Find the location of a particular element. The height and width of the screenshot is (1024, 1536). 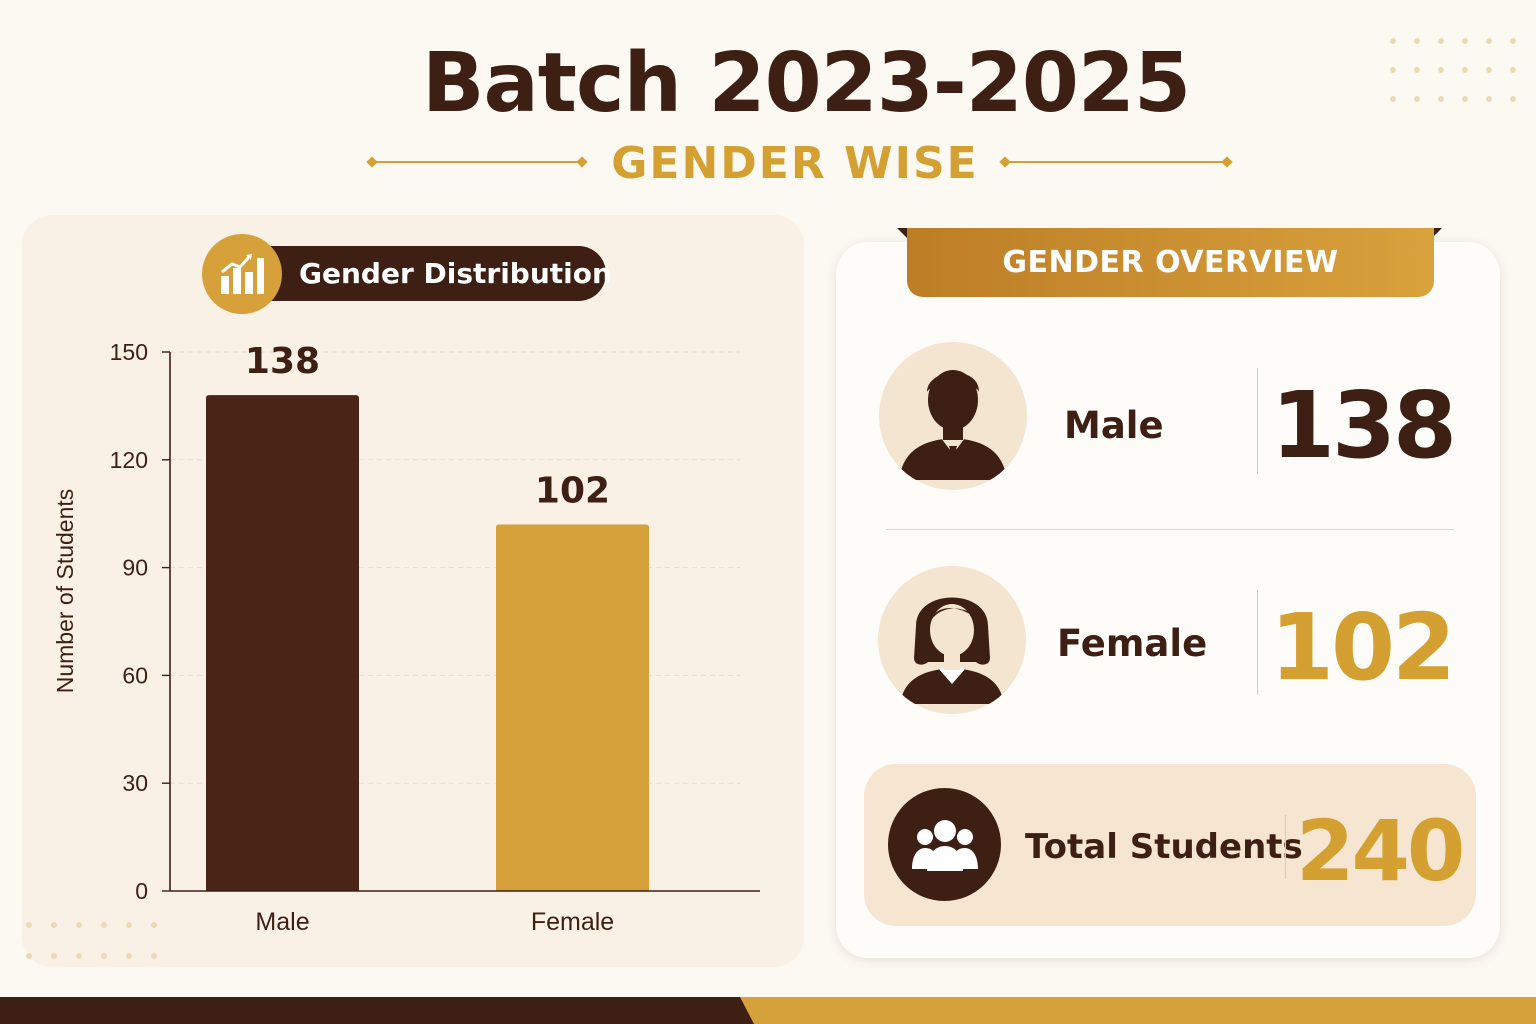

x-tick-label: Male is located at coordinates (282, 922).